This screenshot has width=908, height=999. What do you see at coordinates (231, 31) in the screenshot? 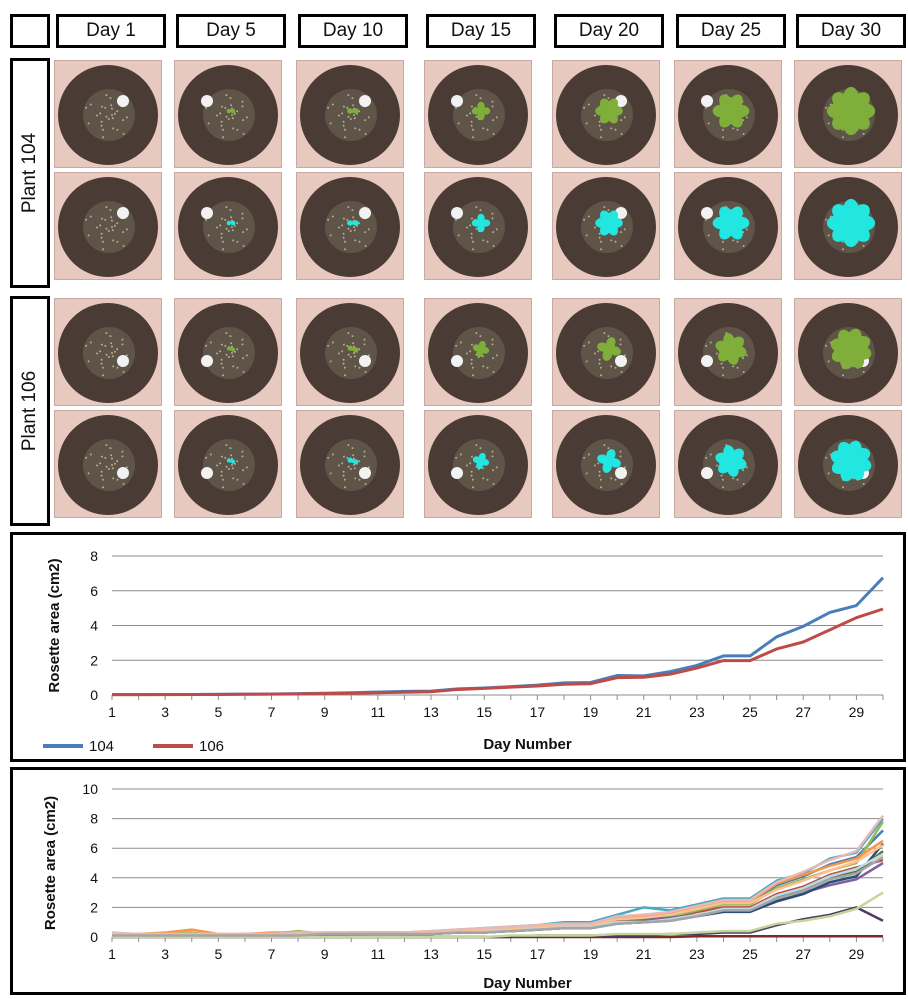
I see `day-header-5: Day 5` at bounding box center [231, 31].